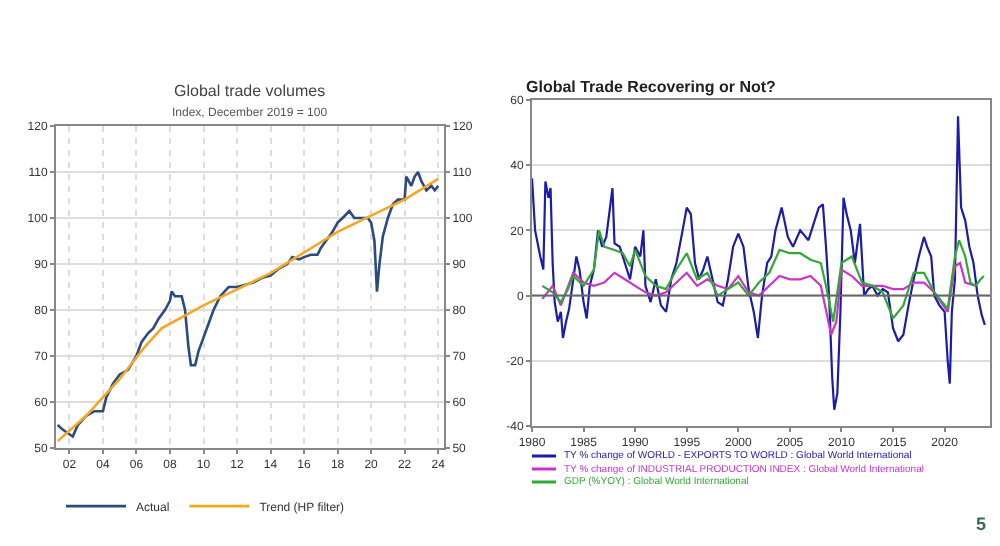 The height and width of the screenshot is (546, 1000). Describe the element at coordinates (651, 87) in the screenshot. I see `chart-title: Global Trade Recovering or Not?` at that location.